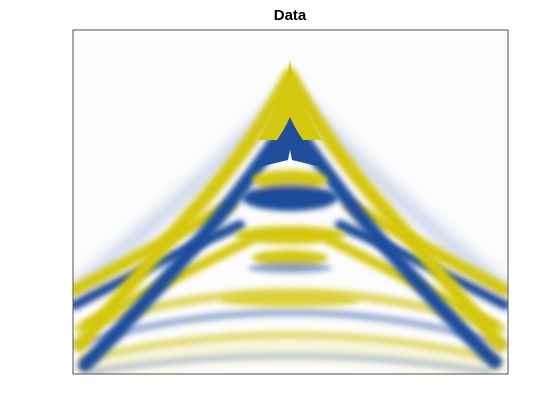 This screenshot has height=420, width=560. Describe the element at coordinates (290, 15) in the screenshot. I see `chart-title: Data` at that location.